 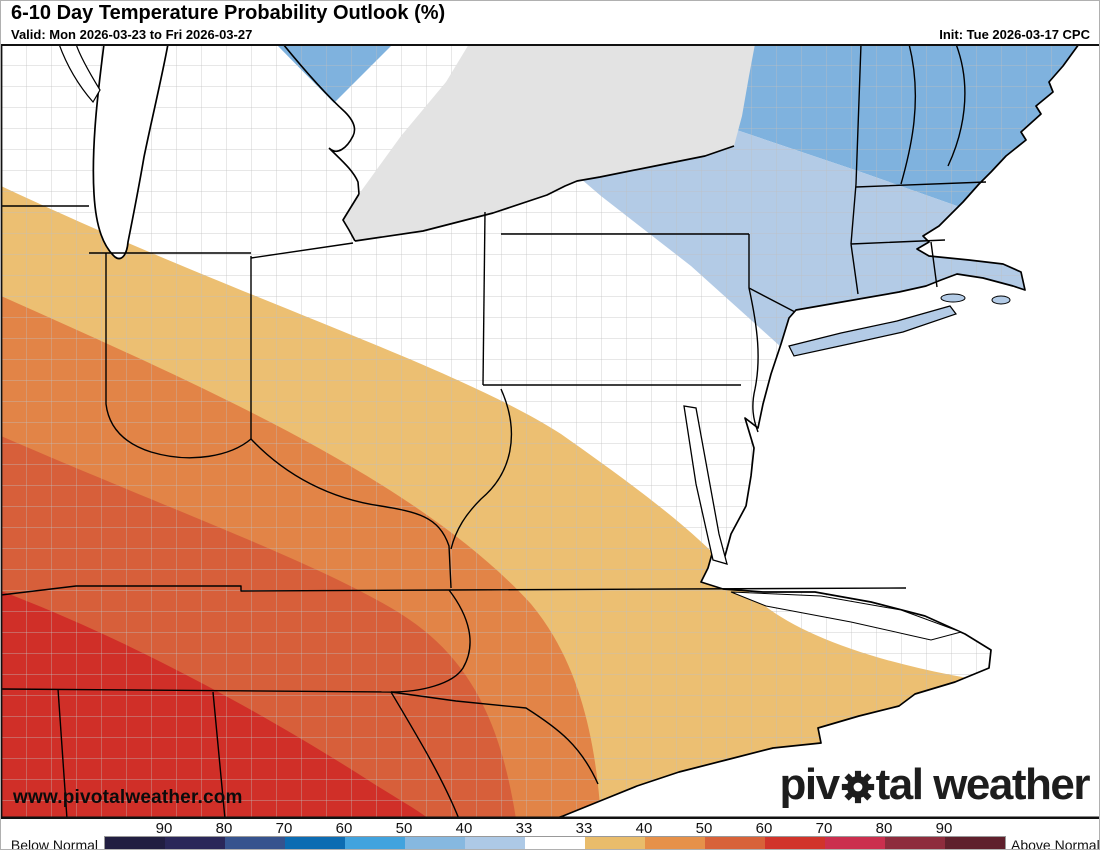 I want to click on valid-range-label: Valid: Mon 2026-03-23 to Fri 2026-03-27, so click(x=132, y=34).